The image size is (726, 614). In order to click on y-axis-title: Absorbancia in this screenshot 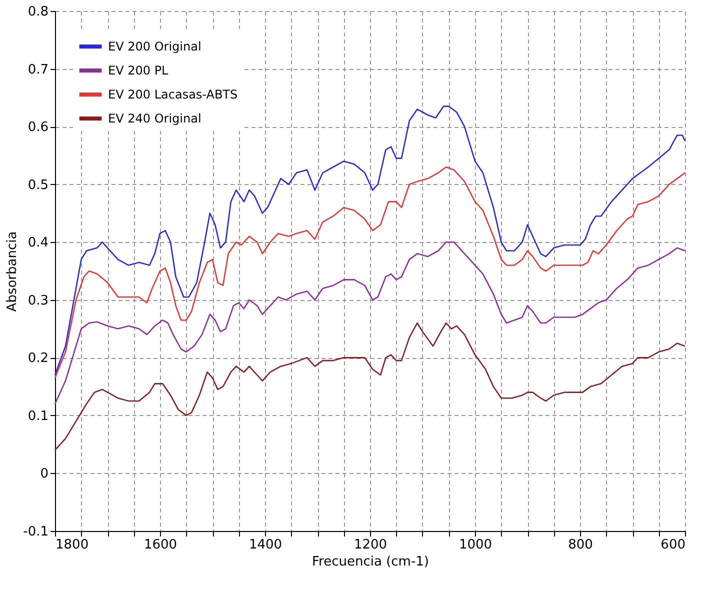, I will do `click(12, 271)`.